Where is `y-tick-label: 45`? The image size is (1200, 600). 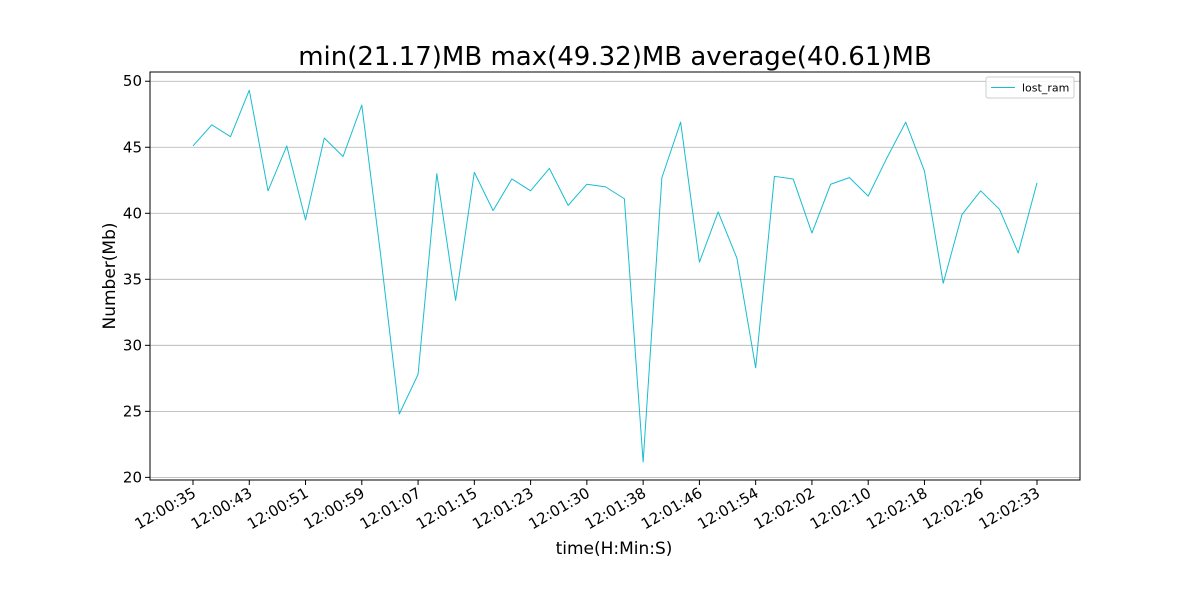 y-tick-label: 45 is located at coordinates (132, 147).